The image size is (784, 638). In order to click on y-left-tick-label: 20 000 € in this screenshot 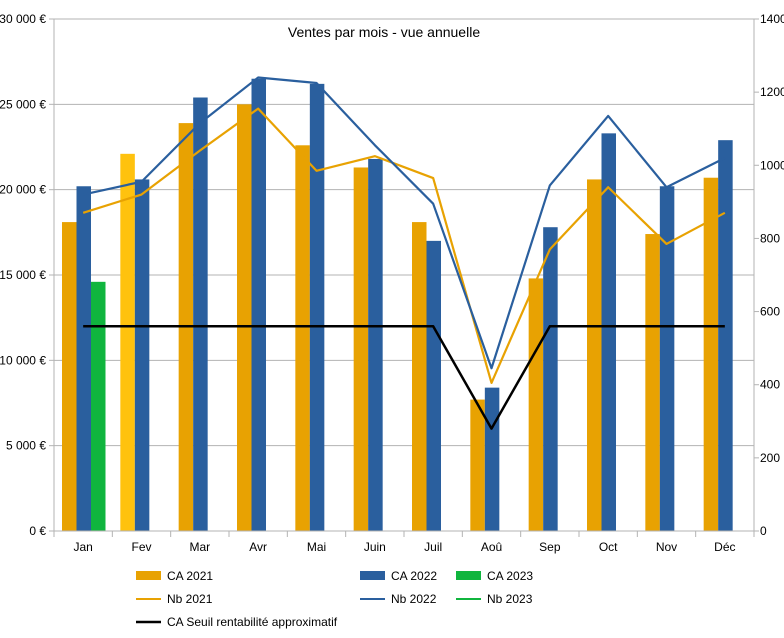, I will do `click(23, 190)`.